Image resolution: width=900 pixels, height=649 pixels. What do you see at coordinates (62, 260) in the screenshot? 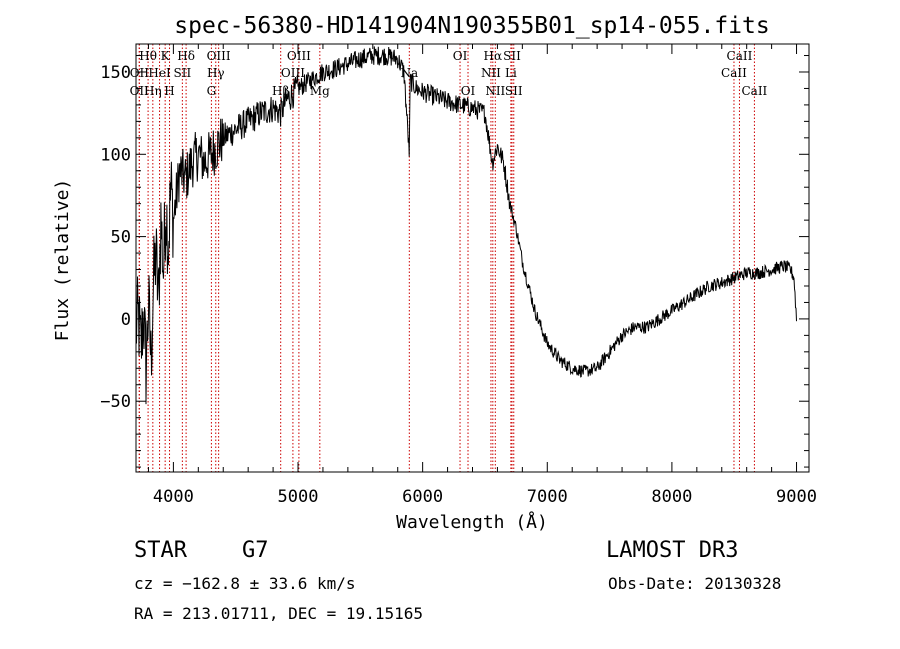
I see `y-axis-label: Flux (relative)` at bounding box center [62, 260].